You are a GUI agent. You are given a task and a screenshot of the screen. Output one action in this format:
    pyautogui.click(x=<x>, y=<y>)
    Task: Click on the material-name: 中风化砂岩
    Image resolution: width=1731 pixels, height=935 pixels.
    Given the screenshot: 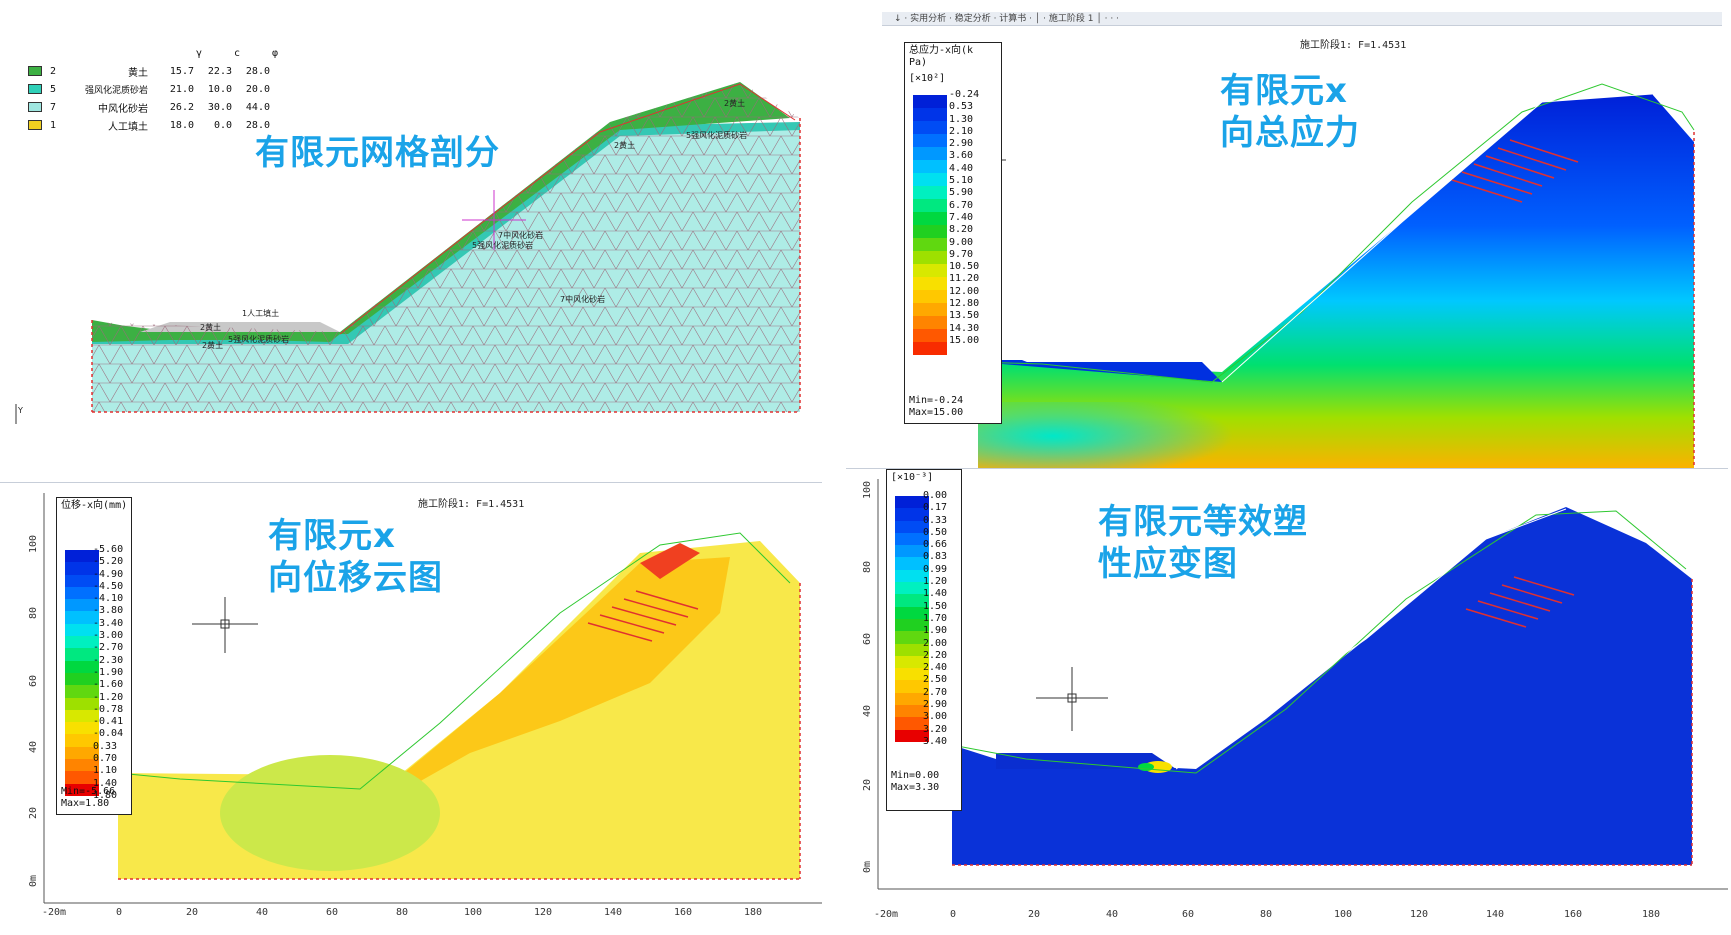 What is the action you would take?
    pyautogui.click(x=123, y=109)
    